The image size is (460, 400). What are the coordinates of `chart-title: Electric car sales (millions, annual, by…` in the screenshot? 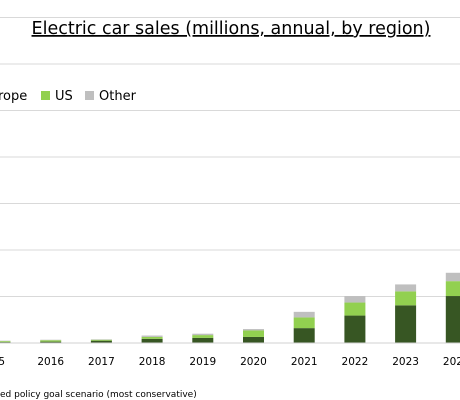 It's located at (231, 29).